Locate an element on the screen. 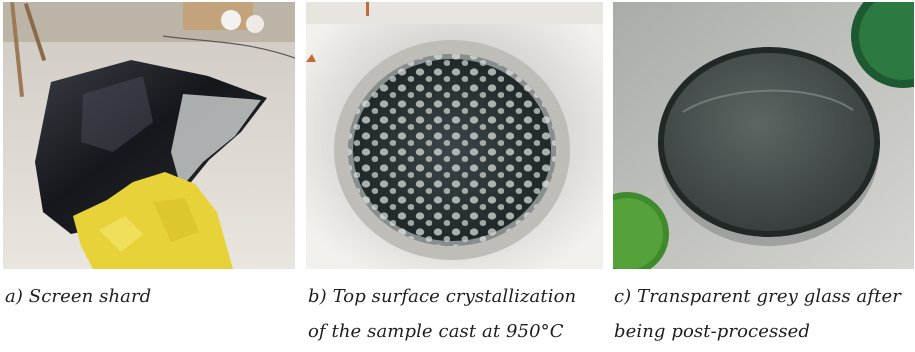  caption-figure-a: a) Screen shard is located at coordinates (150, 296).